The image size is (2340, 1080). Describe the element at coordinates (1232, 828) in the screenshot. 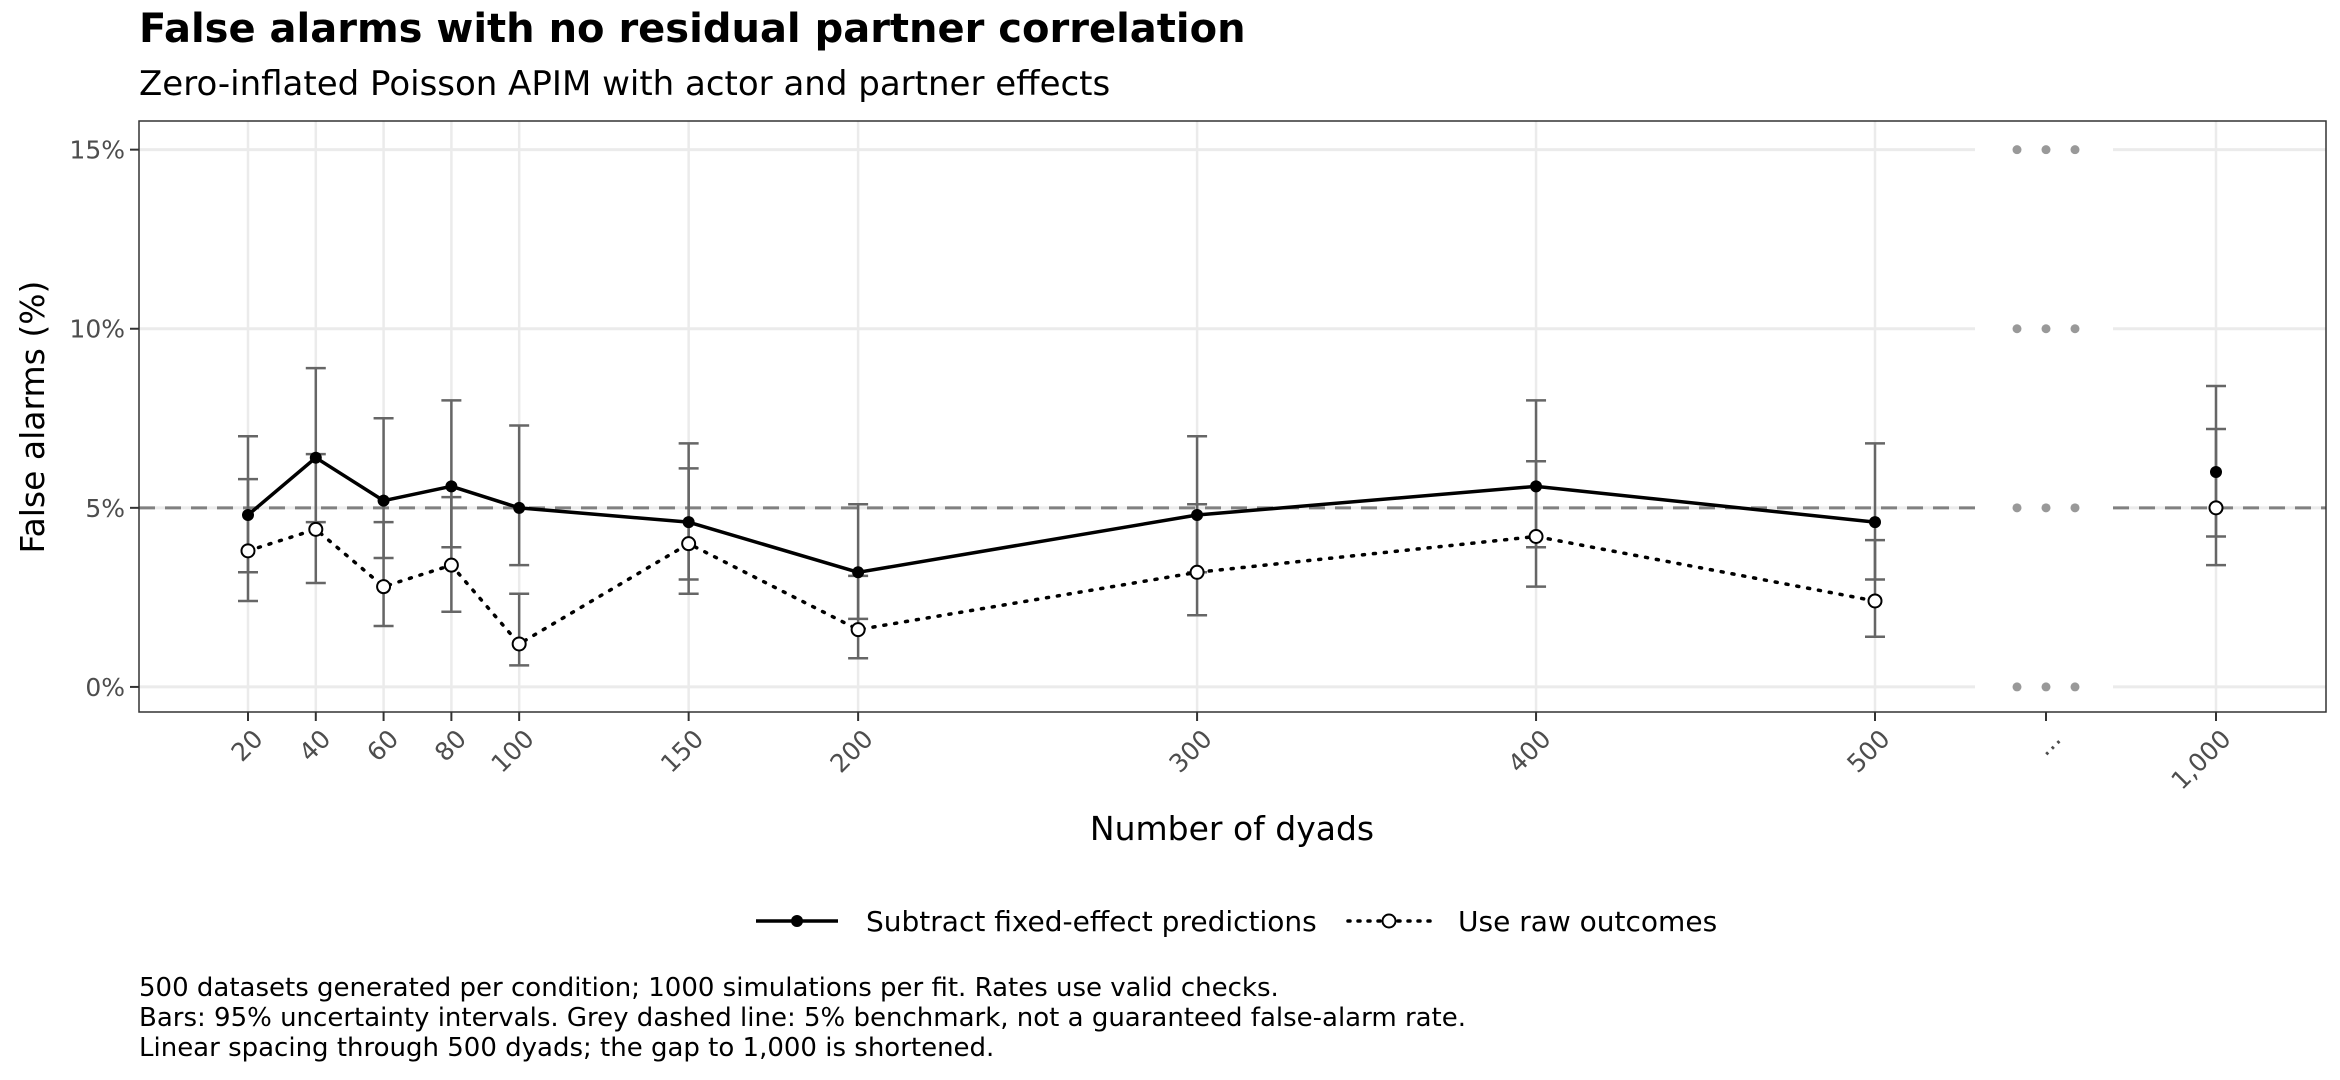

I see `x-axis-title: Number of dyads` at that location.